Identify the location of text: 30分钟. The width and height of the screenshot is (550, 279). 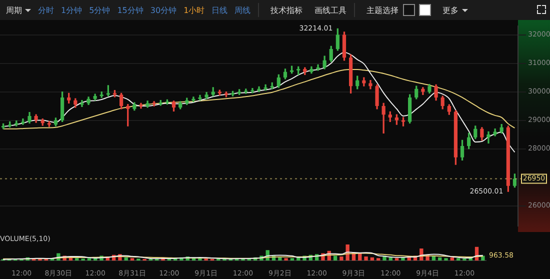
(163, 10).